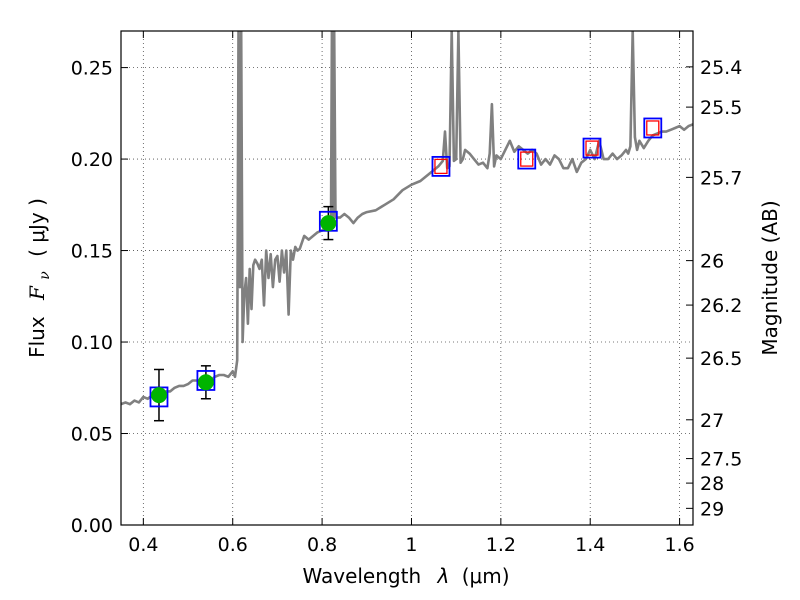 The image size is (800, 600). What do you see at coordinates (721, 460) in the screenshot?
I see `right-tick-label: 27.5` at bounding box center [721, 460].